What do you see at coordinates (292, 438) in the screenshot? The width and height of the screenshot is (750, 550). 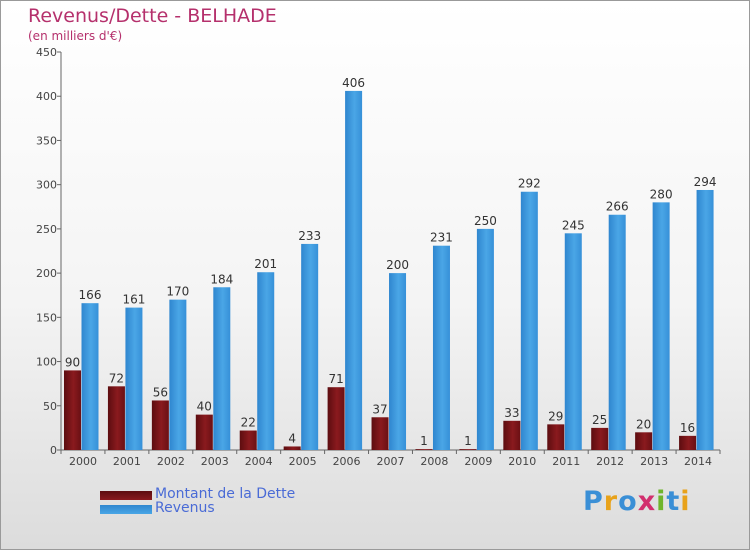 I see `value-label: 4` at bounding box center [292, 438].